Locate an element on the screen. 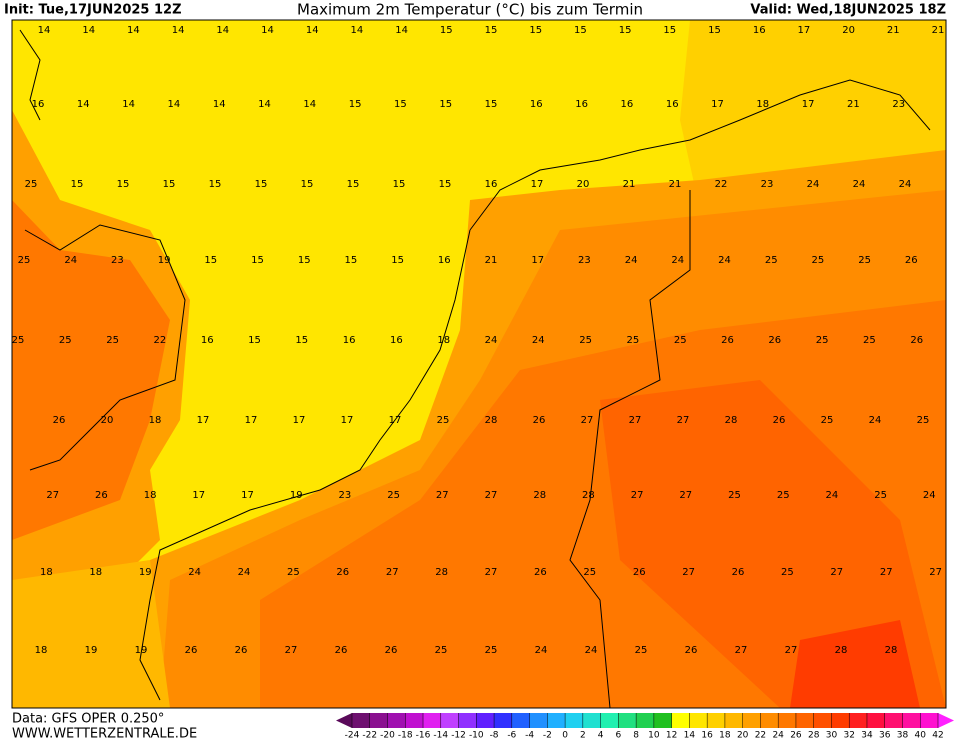 The width and height of the screenshot is (959, 745). colorbar-label: 2 is located at coordinates (583, 736).